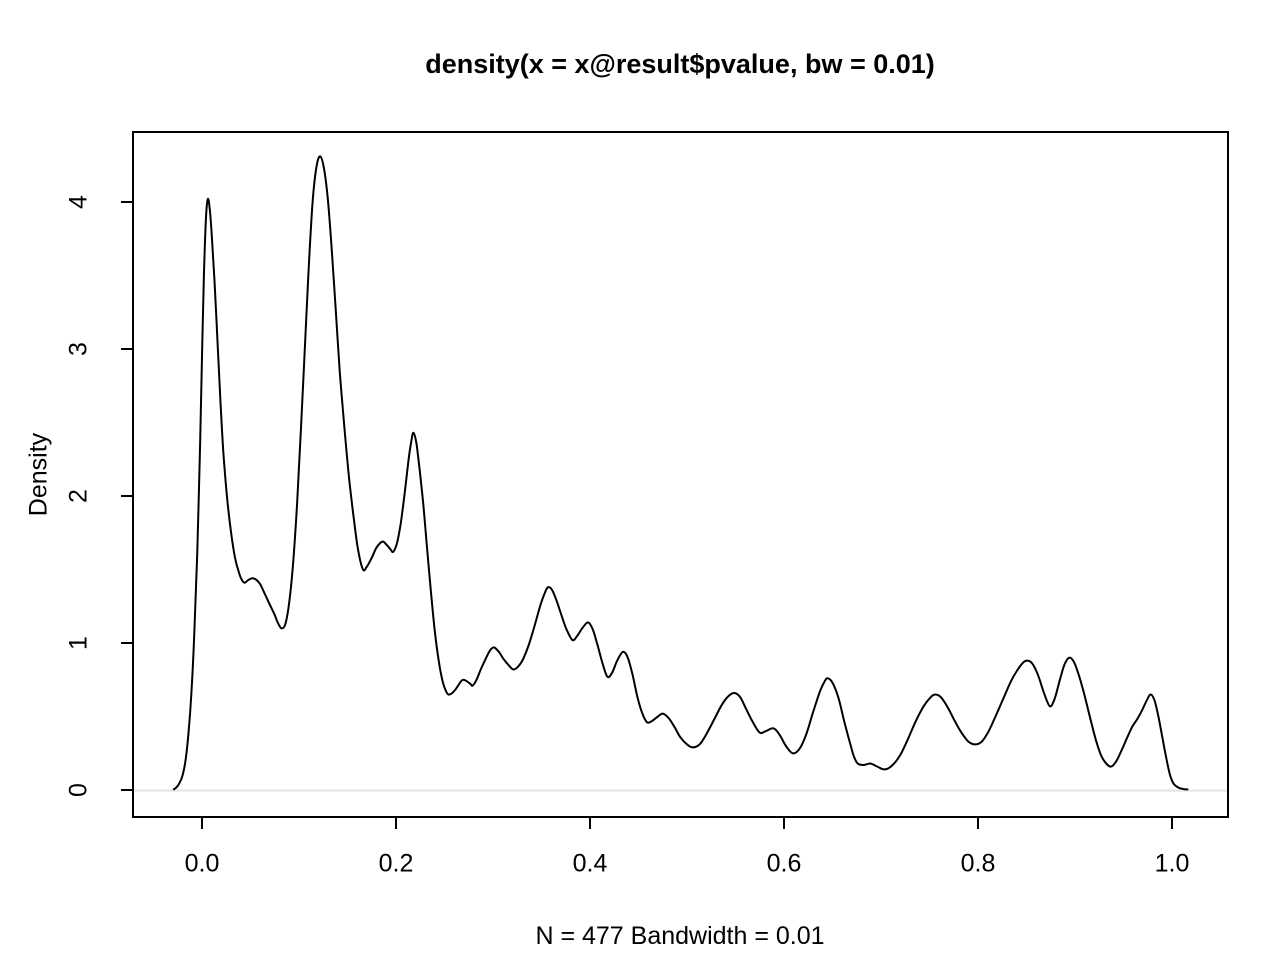 The image size is (1280, 978). Describe the element at coordinates (590, 864) in the screenshot. I see `x-axis-tick-label: 0.4` at that location.